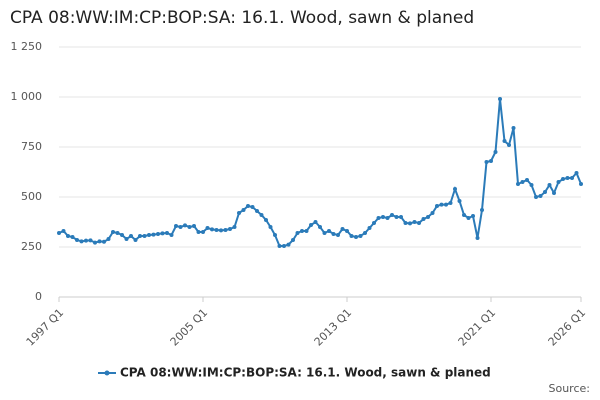  What do you see at coordinates (38, 296) in the screenshot?
I see `y-tick-label: 0` at bounding box center [38, 296].